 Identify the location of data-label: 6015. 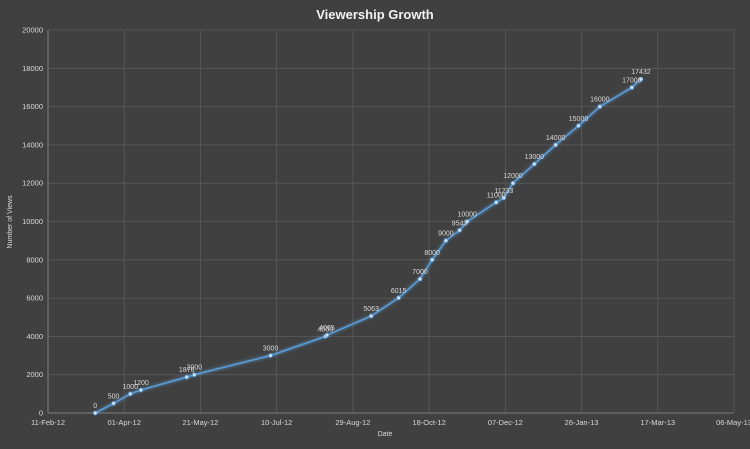
(399, 291).